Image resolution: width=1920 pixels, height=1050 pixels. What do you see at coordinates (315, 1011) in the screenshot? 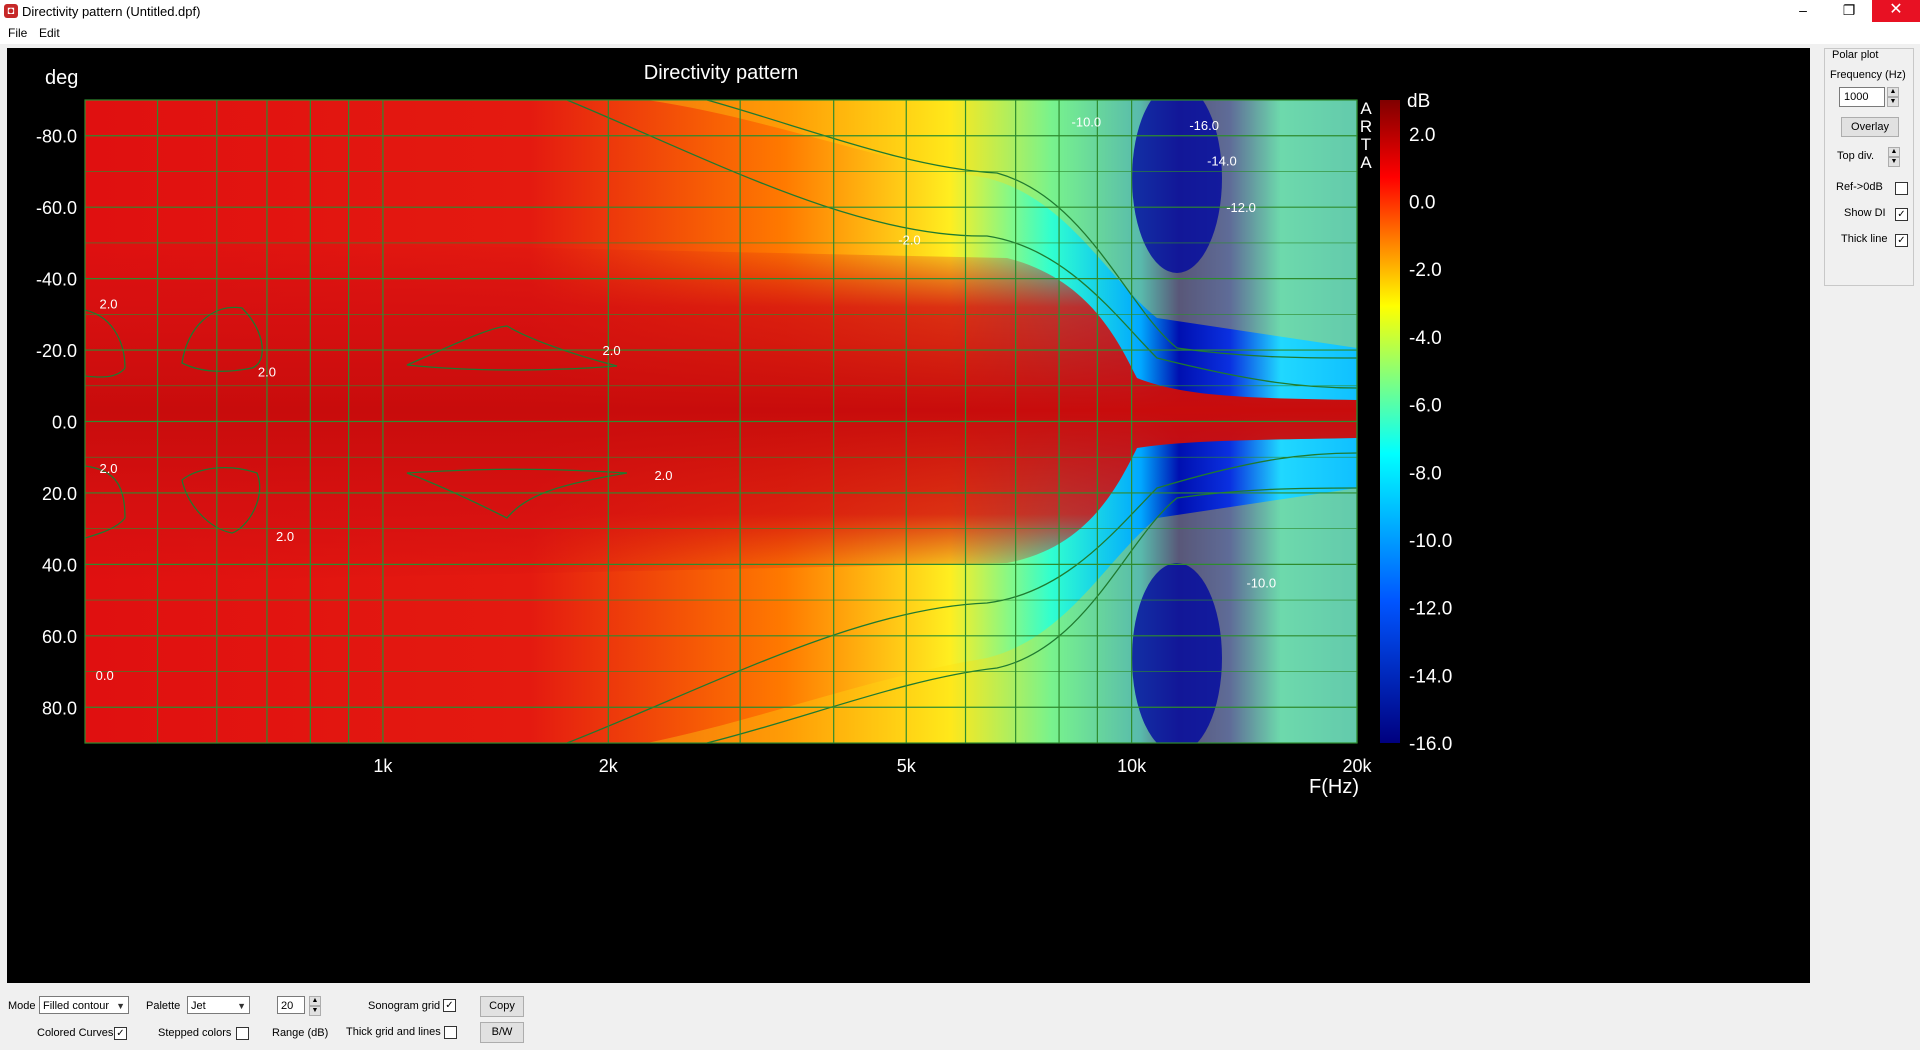
I see `range-spin-down: ▼` at bounding box center [315, 1011].